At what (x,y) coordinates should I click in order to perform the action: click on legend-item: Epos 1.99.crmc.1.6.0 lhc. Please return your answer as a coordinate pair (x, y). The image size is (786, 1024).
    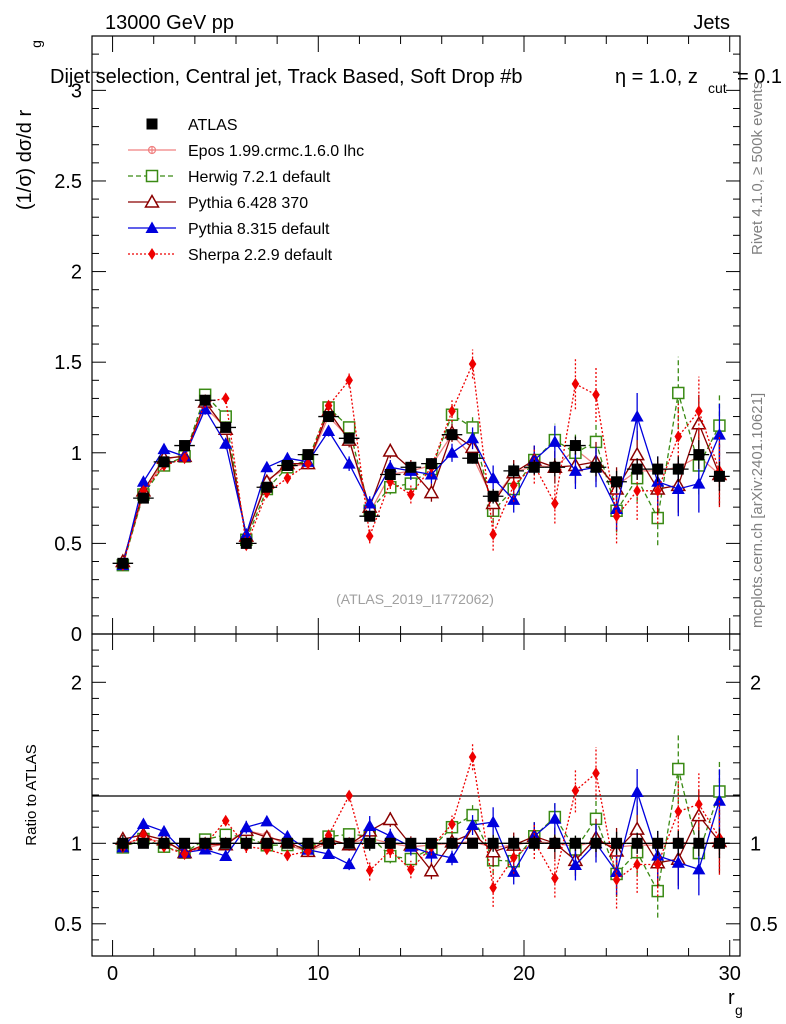
    Looking at the image, I should click on (246, 151).